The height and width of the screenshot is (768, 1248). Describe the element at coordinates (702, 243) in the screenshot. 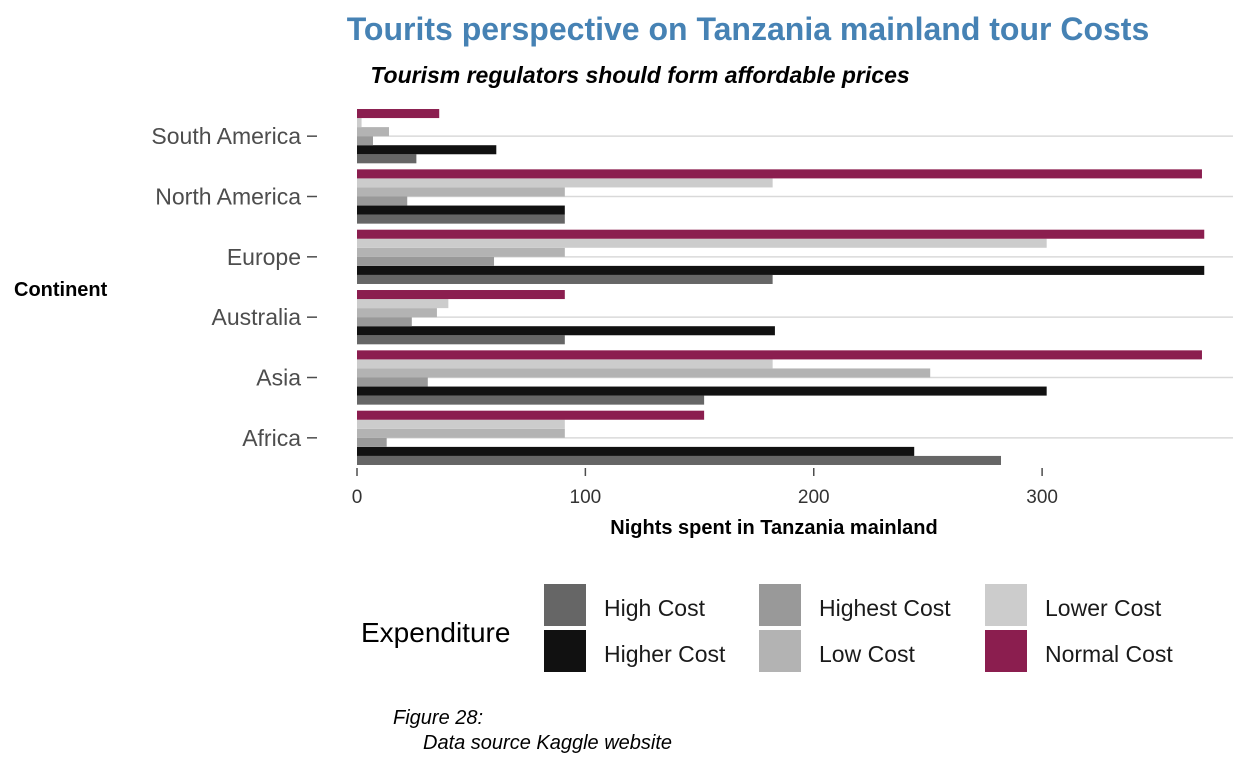

I see `bar-europe-lower-cost` at that location.